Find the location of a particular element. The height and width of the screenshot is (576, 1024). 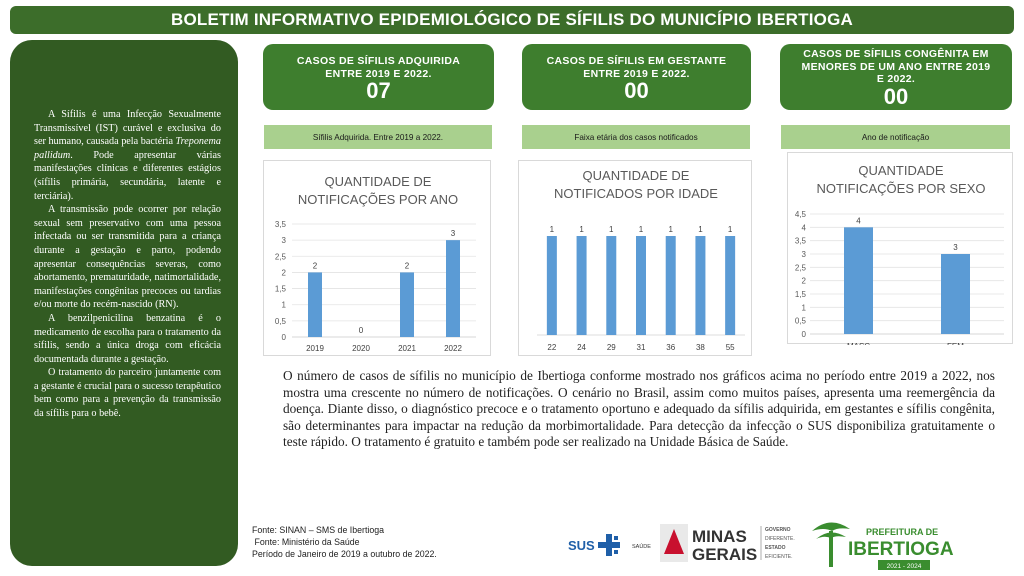

araucaria-tree-icon is located at coordinates (831, 544).